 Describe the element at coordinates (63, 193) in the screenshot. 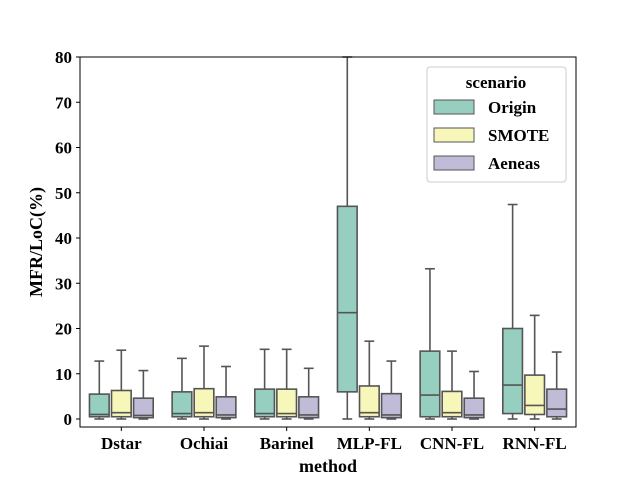

I see `y-tick-label: 50` at that location.